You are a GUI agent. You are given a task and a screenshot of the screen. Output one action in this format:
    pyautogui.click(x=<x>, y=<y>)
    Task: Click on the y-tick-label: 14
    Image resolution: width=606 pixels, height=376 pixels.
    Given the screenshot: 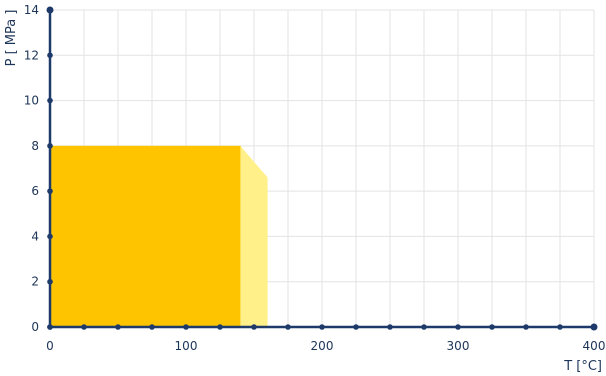 What is the action you would take?
    pyautogui.click(x=31, y=10)
    